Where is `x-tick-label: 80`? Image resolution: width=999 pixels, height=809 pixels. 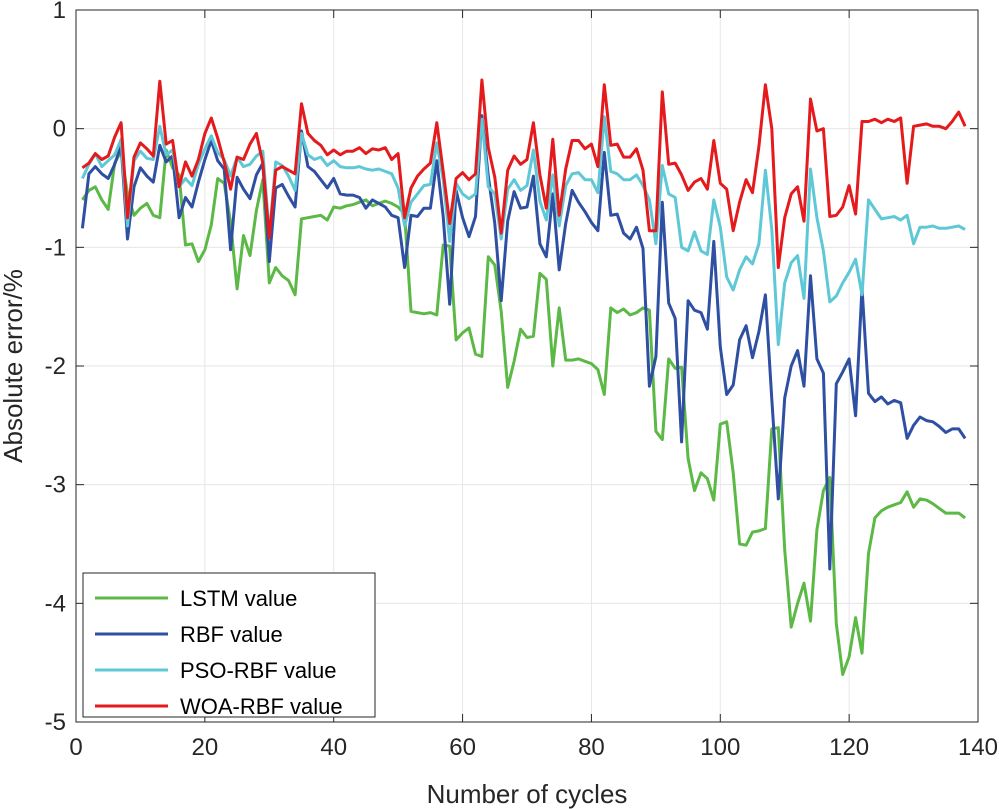
x-tick-label: 80 is located at coordinates (591, 747).